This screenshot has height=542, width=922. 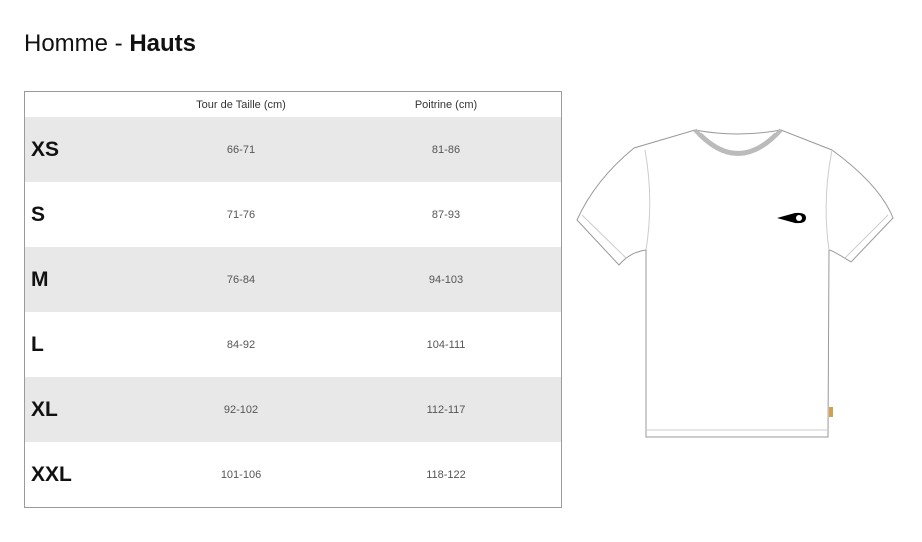 I want to click on chest-cell: 112-117, so click(x=446, y=409).